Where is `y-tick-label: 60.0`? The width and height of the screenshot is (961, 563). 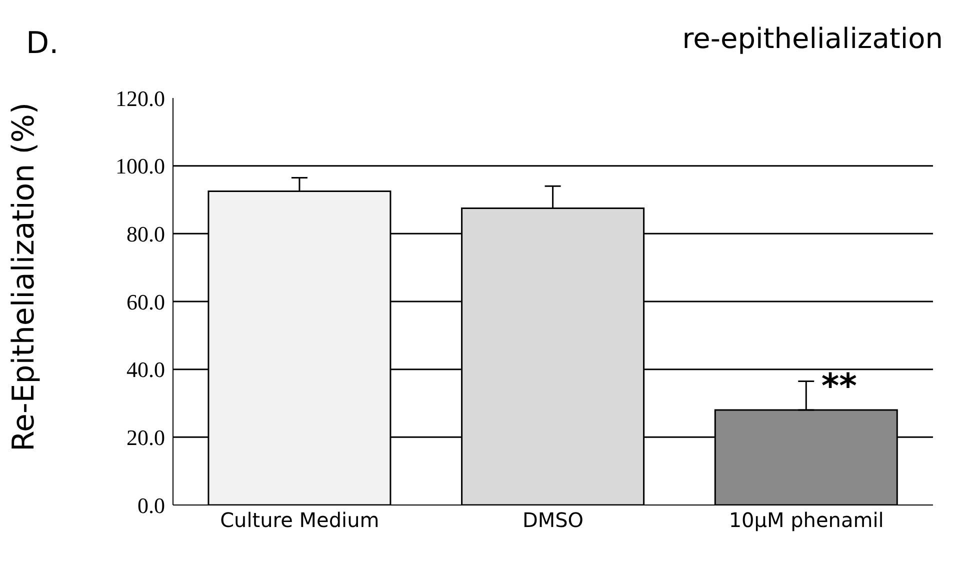
y-tick-label: 60.0 is located at coordinates (145, 301).